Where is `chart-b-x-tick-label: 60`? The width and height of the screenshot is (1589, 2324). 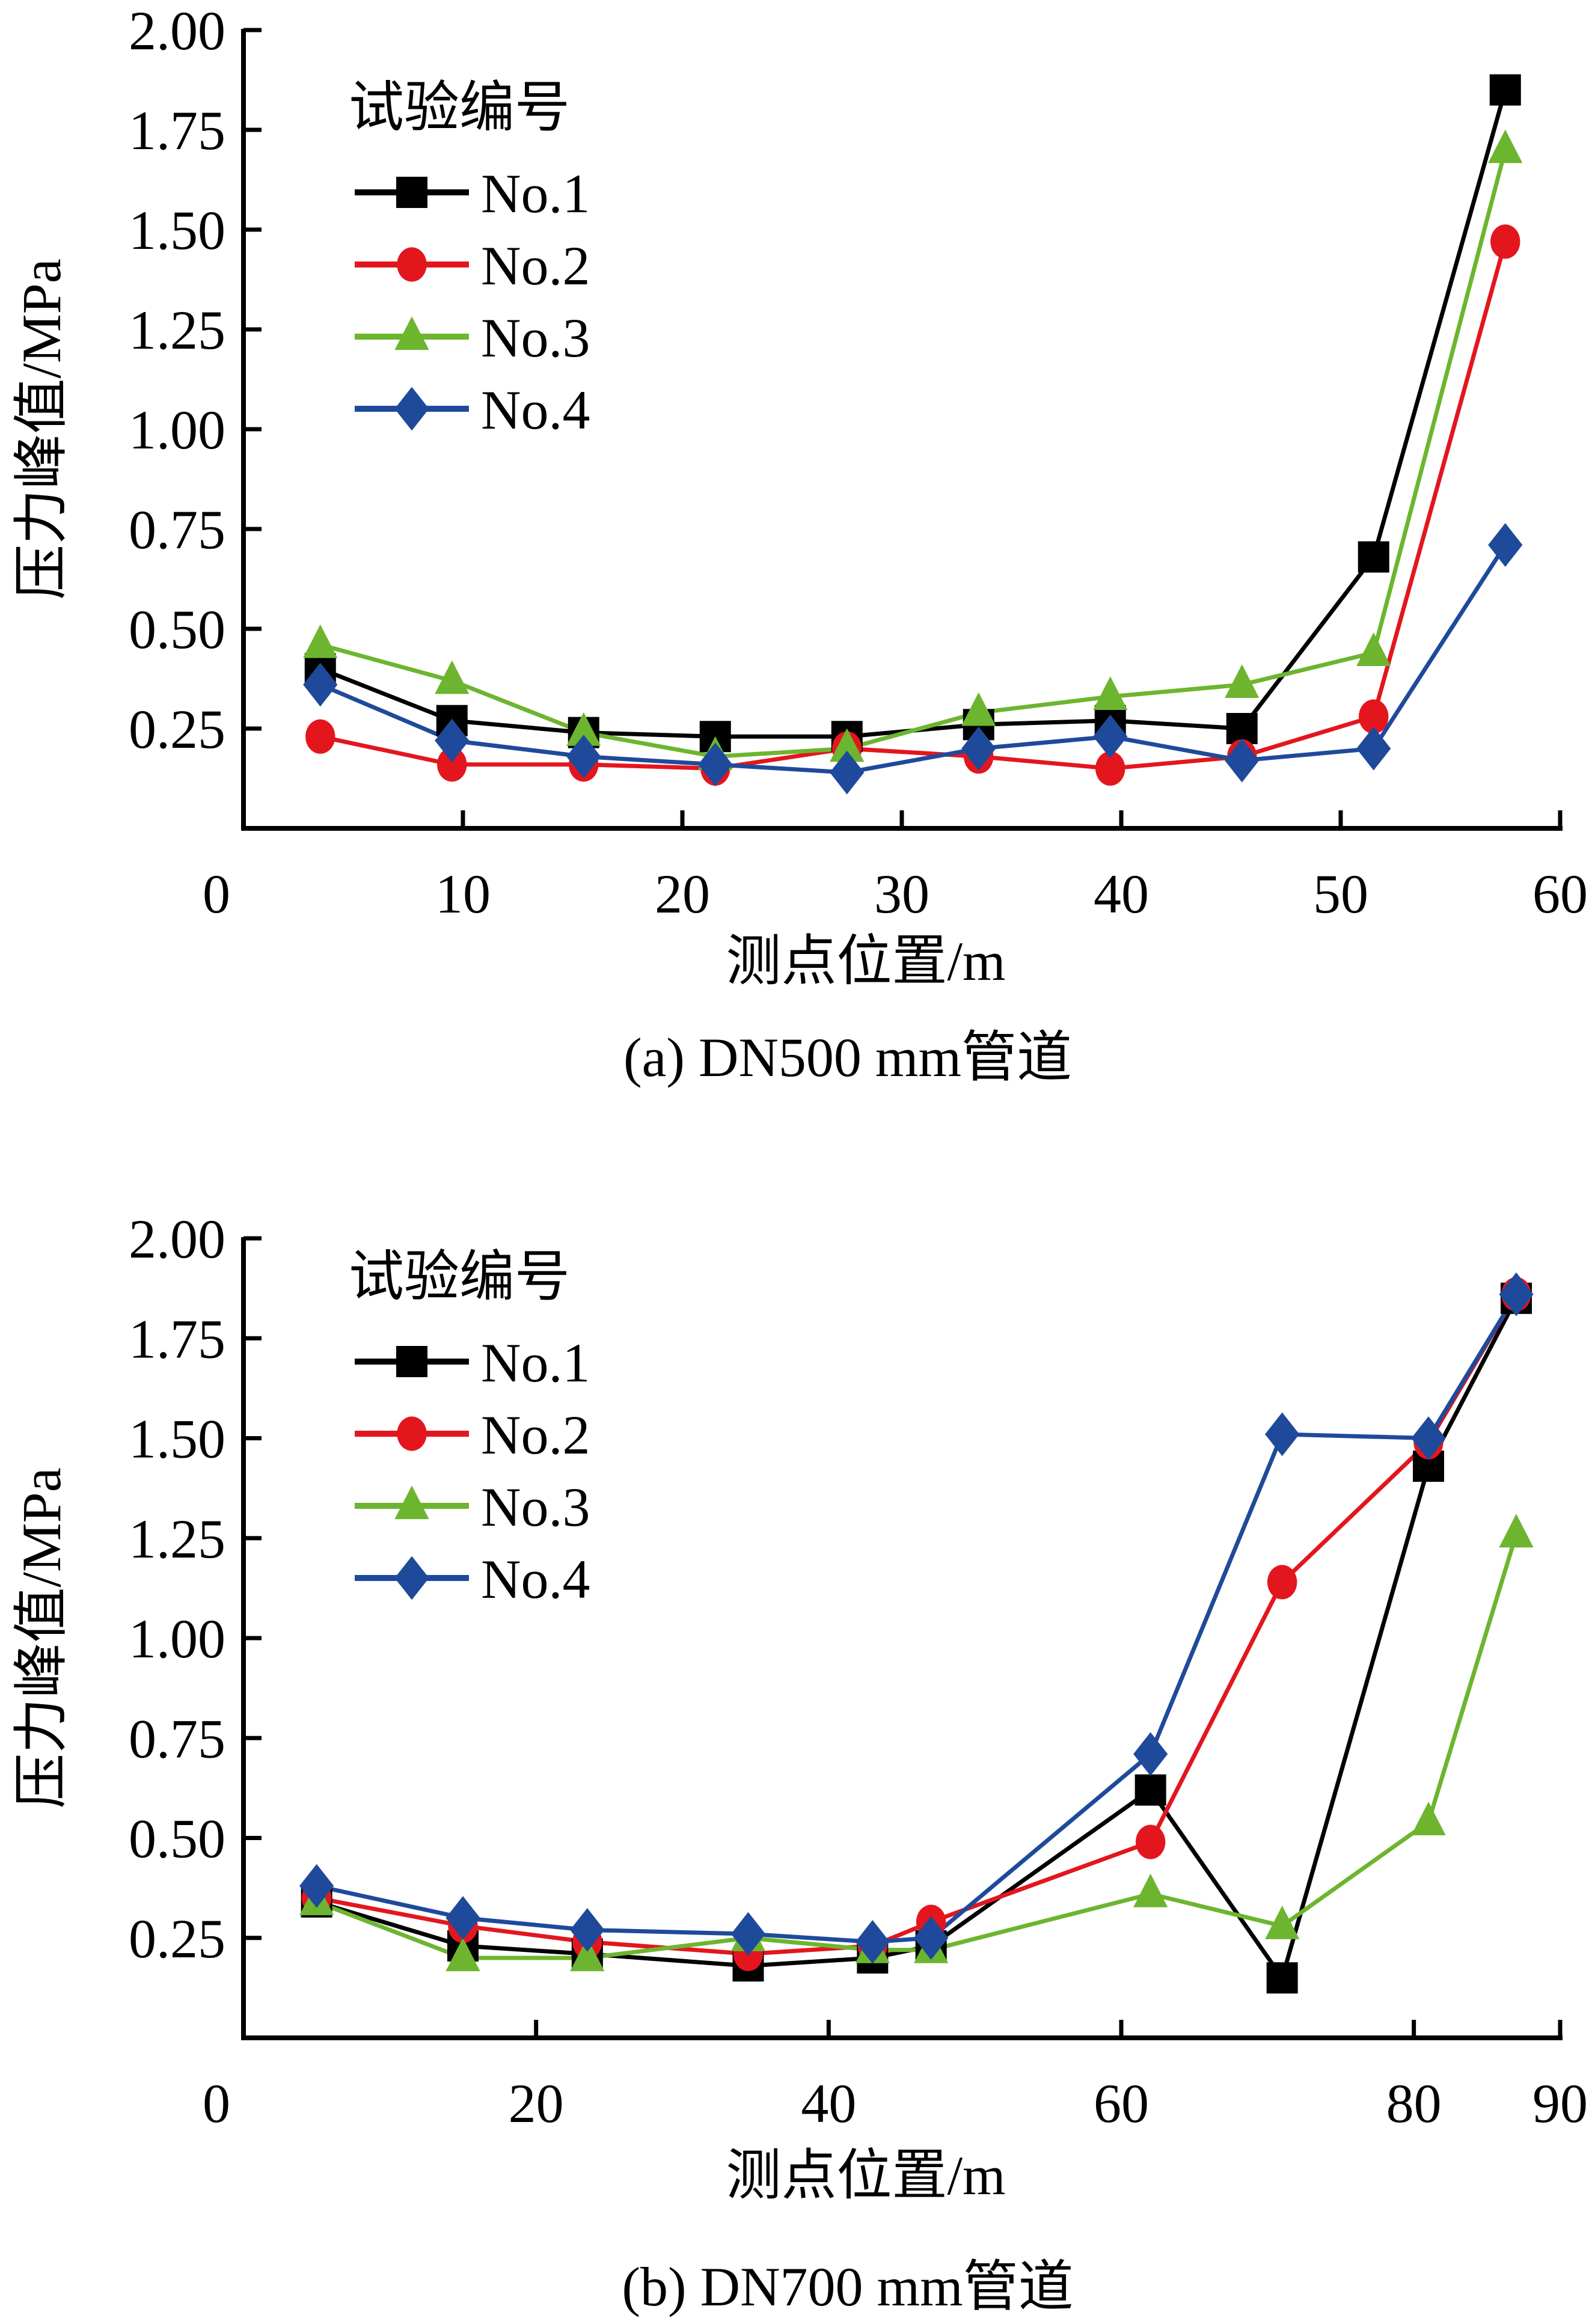 chart-b-x-tick-label: 60 is located at coordinates (1121, 2103).